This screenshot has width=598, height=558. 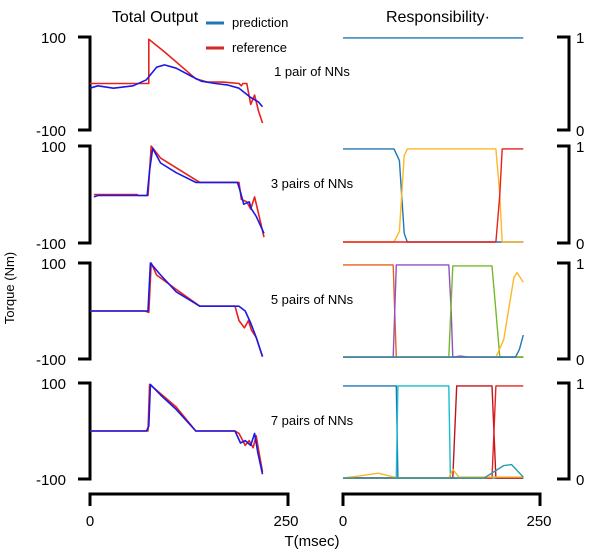 I want to click on legend-label-prediction: prediction, so click(x=260, y=22).